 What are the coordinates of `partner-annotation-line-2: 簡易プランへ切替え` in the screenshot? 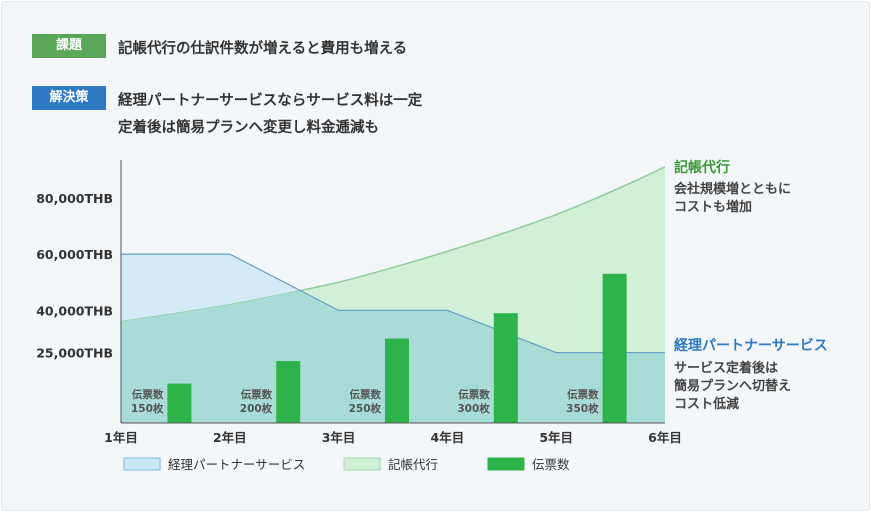 It's located at (733, 386).